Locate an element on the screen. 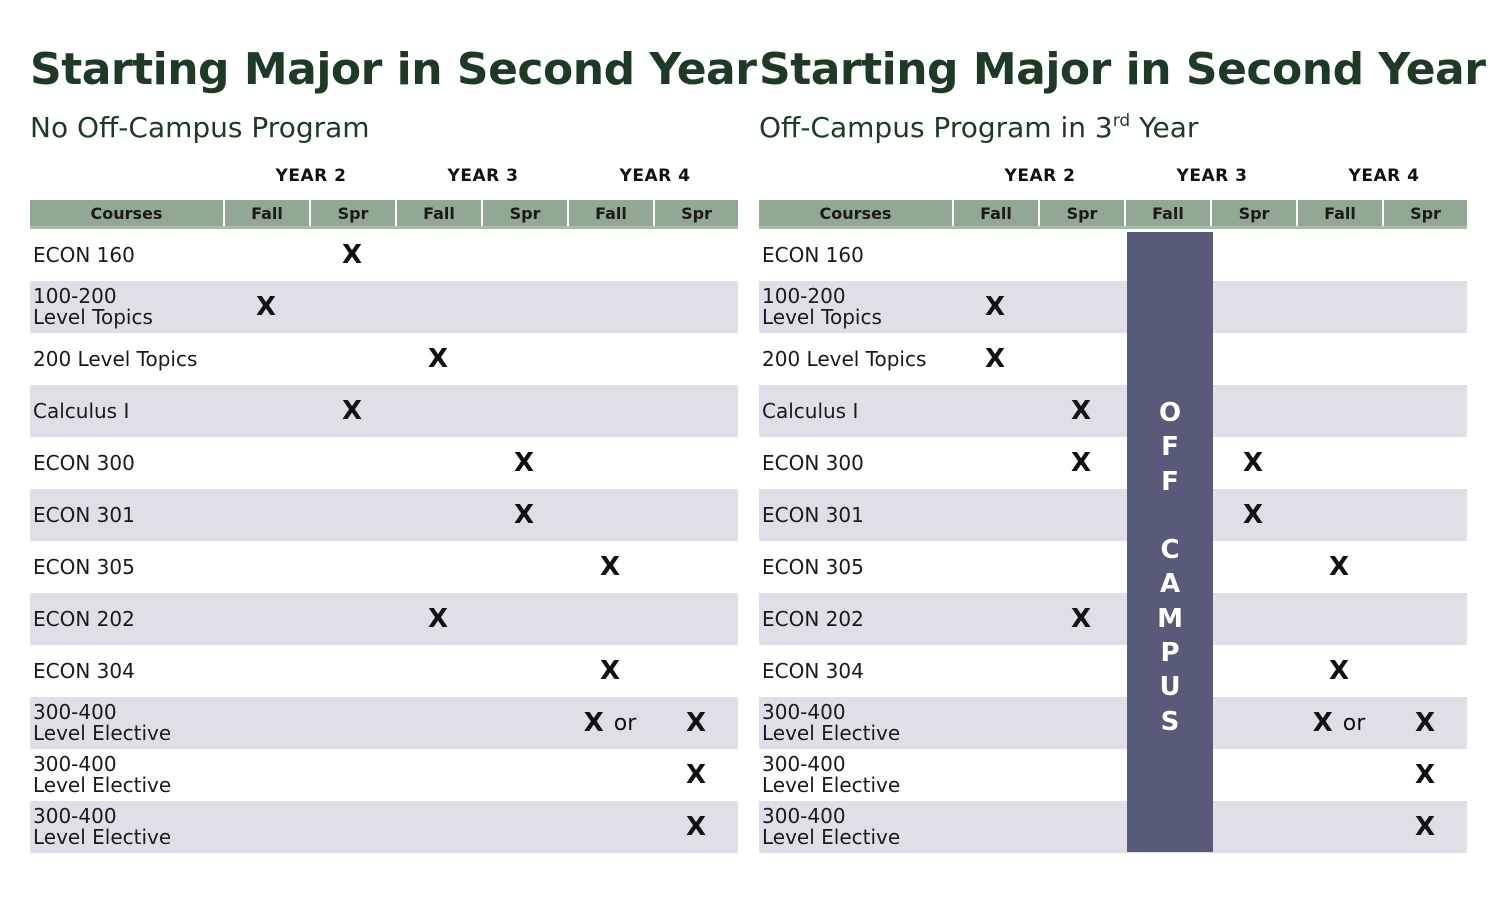  year-2-label: YEAR 2 is located at coordinates (311, 176).